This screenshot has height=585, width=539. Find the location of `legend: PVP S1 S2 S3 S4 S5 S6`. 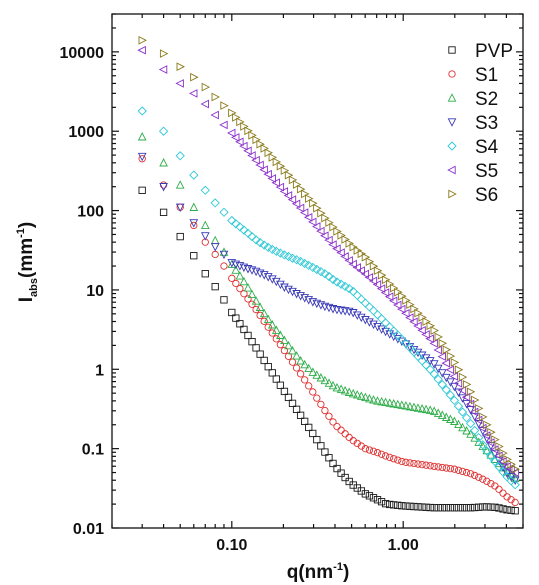

legend: PVP S1 S2 S3 S4 S5 S6 is located at coordinates (480, 123).